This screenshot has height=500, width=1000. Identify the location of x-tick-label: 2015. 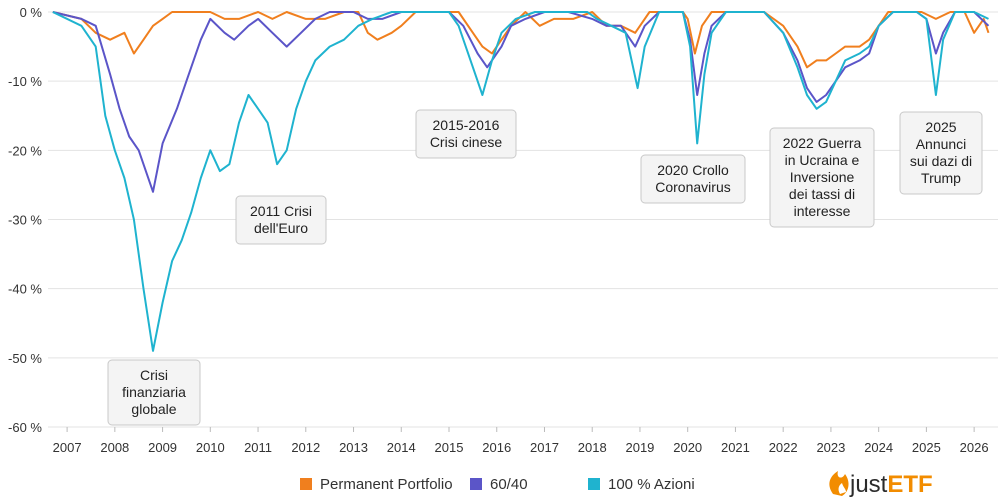
(449, 447).